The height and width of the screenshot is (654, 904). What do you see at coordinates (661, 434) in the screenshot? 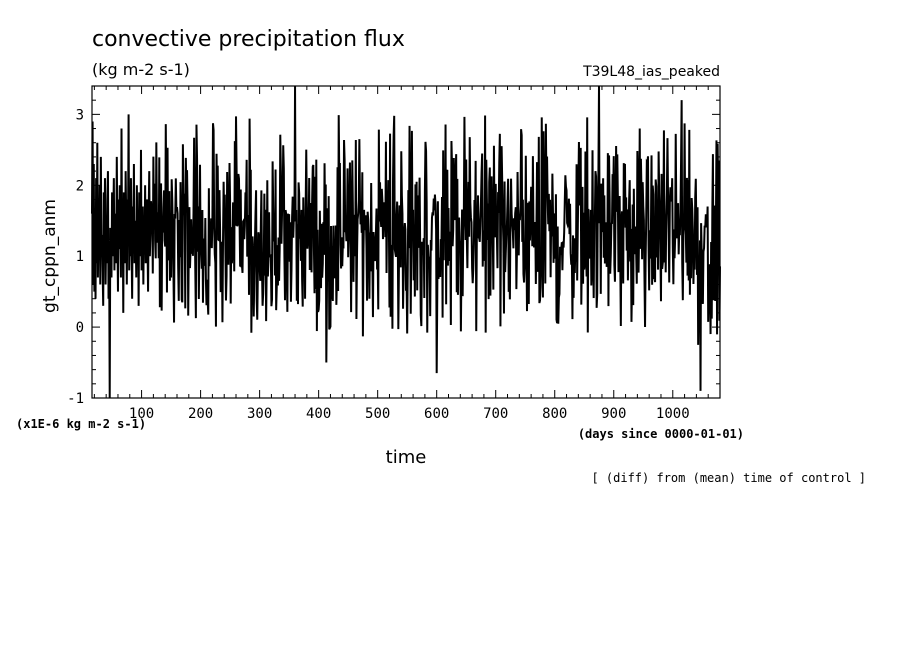
I see `x-units: (days since 0000-01-01)` at bounding box center [661, 434].